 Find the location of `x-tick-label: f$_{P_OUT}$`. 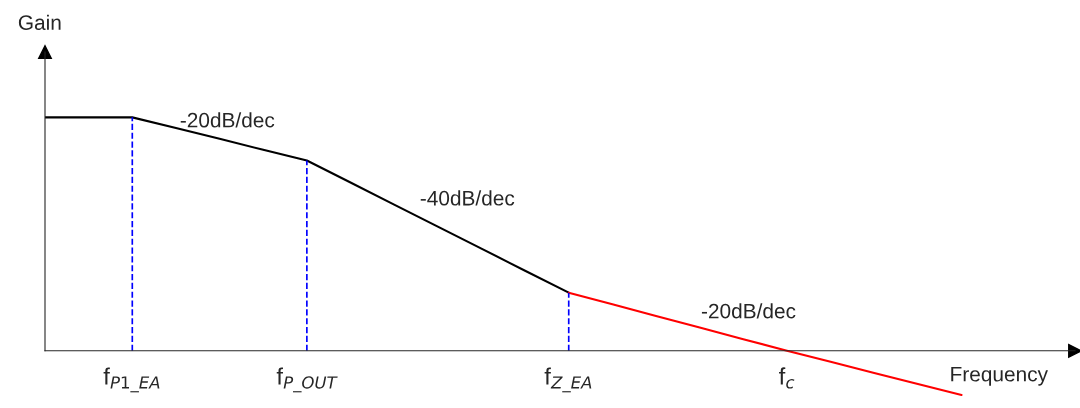

x-tick-label: f$_{P_OUT}$ is located at coordinates (307, 380).